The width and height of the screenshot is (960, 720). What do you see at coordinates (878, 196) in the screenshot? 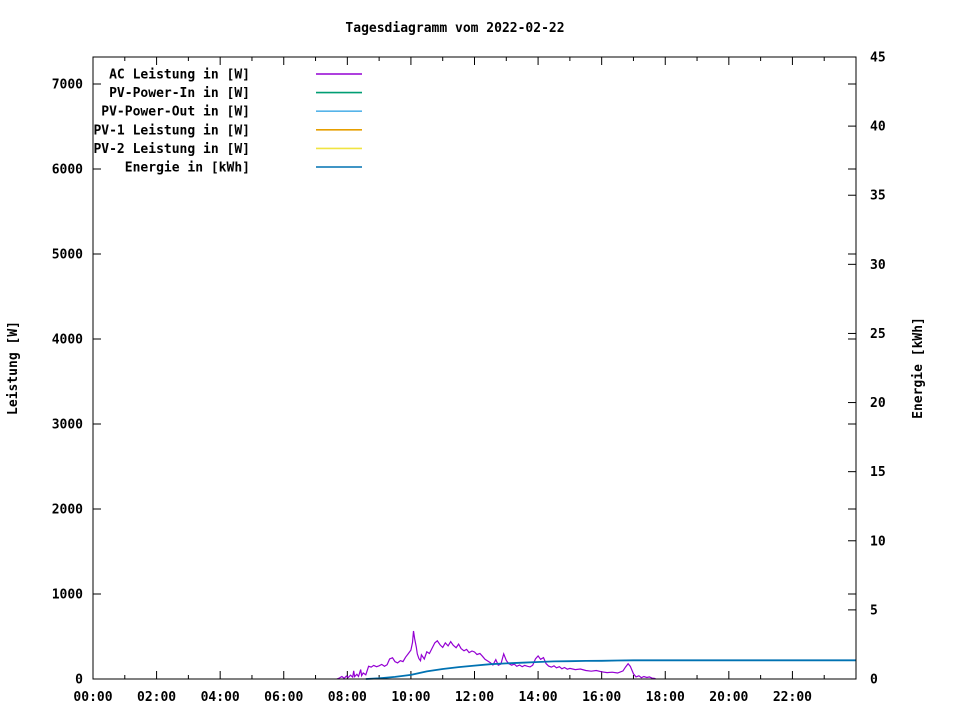
I see `y-right-tick-label: 35` at bounding box center [878, 196].